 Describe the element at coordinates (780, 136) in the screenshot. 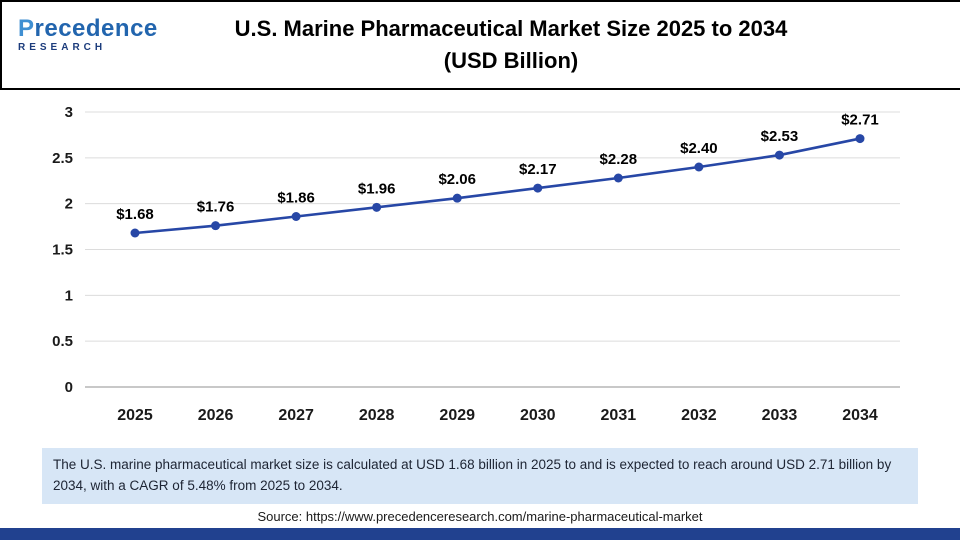

I see `svg-text: $2.53` at that location.